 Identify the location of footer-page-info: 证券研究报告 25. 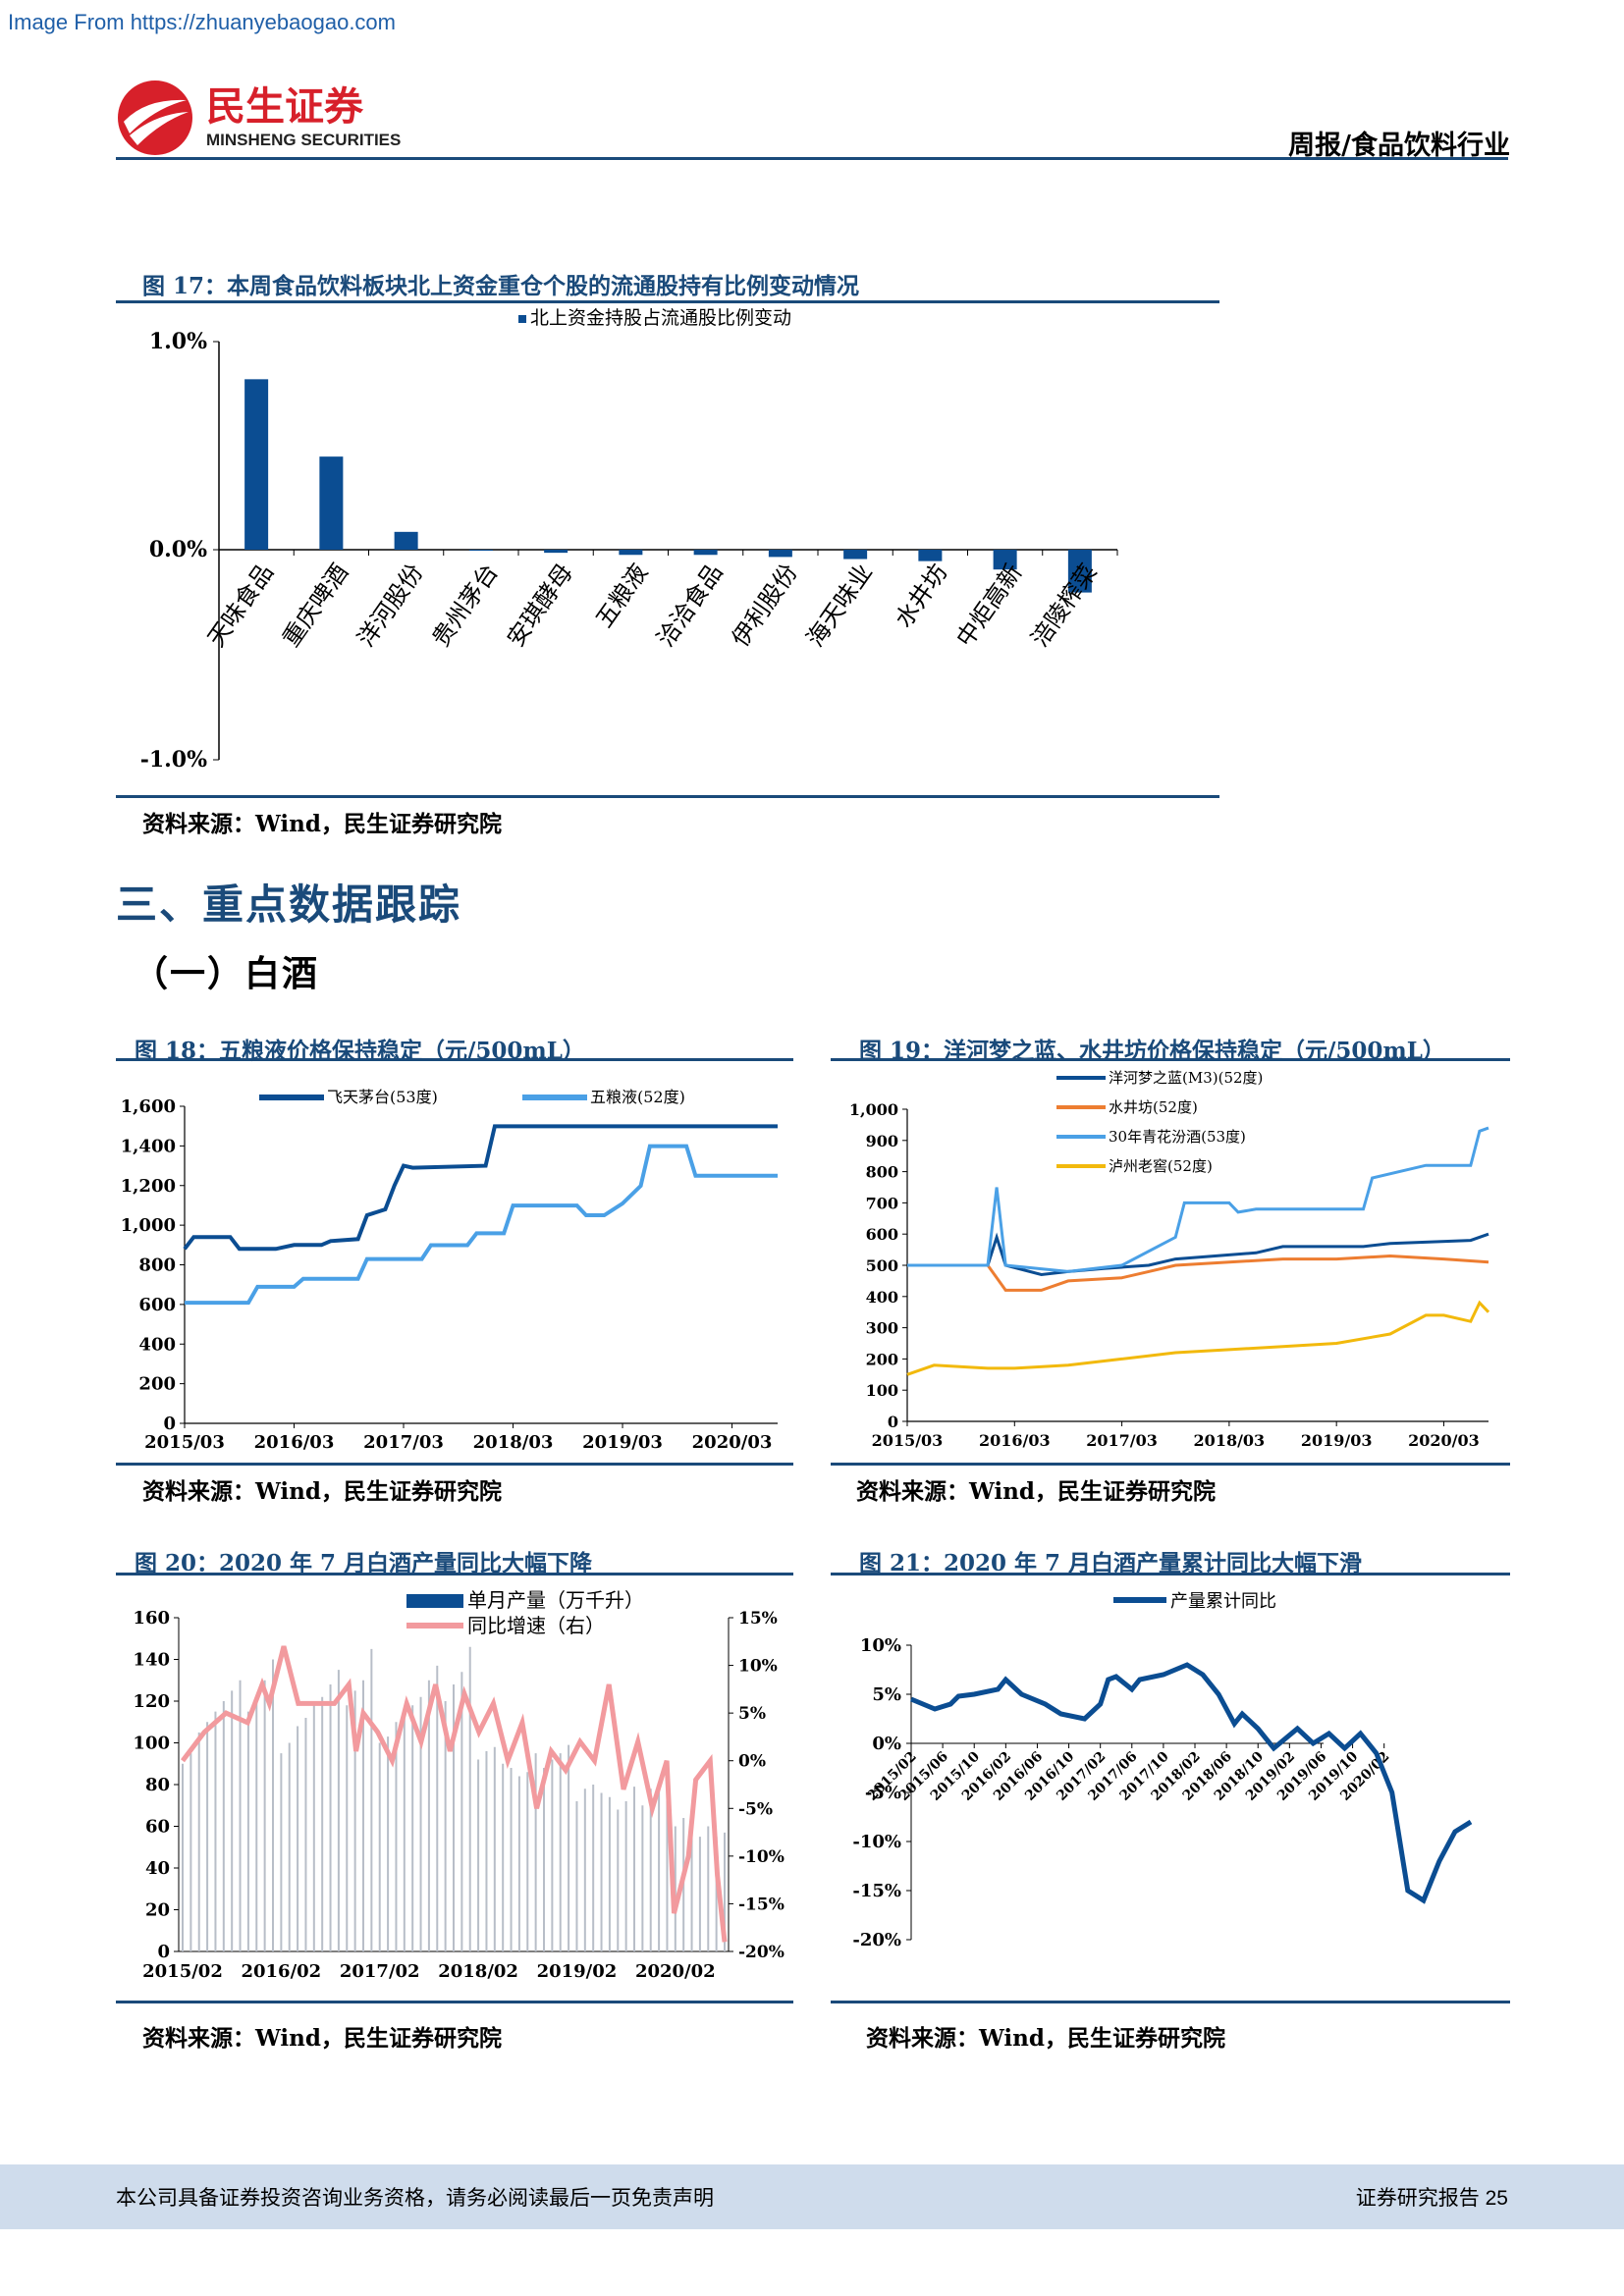
(1431, 2199).